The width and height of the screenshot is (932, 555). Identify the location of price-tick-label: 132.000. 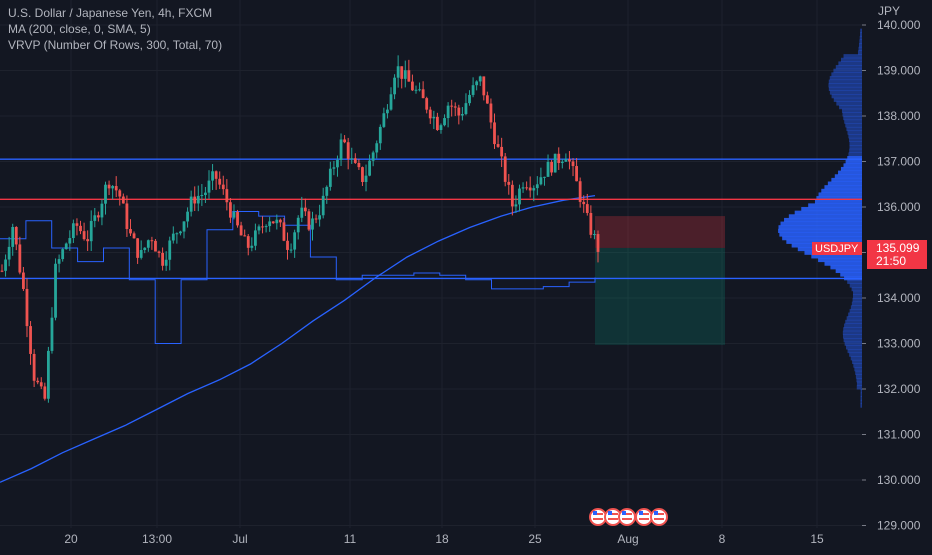
(899, 389).